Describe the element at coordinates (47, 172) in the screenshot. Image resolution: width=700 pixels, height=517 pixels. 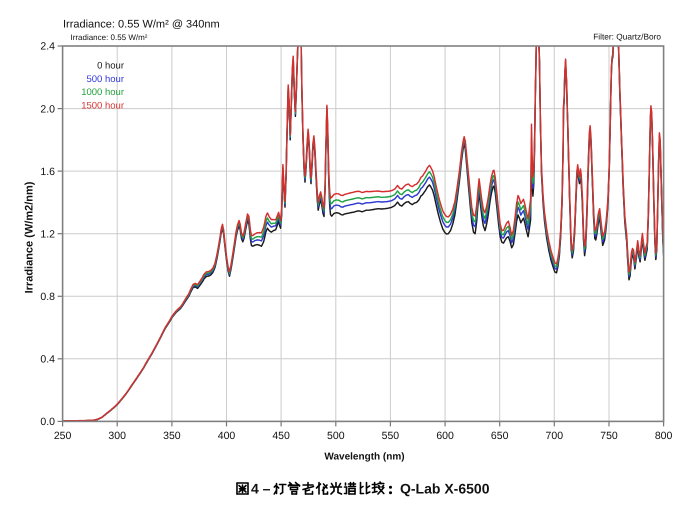
I see `svg-text: 1.6` at that location.